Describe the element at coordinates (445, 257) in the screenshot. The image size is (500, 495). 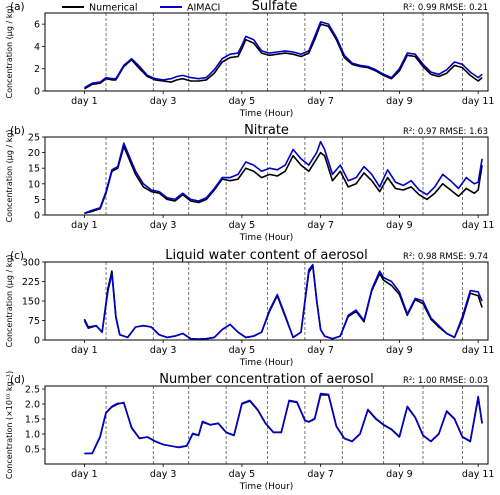
I see `stats-label: R²: 0.98 RMSE: 9.74` at that location.